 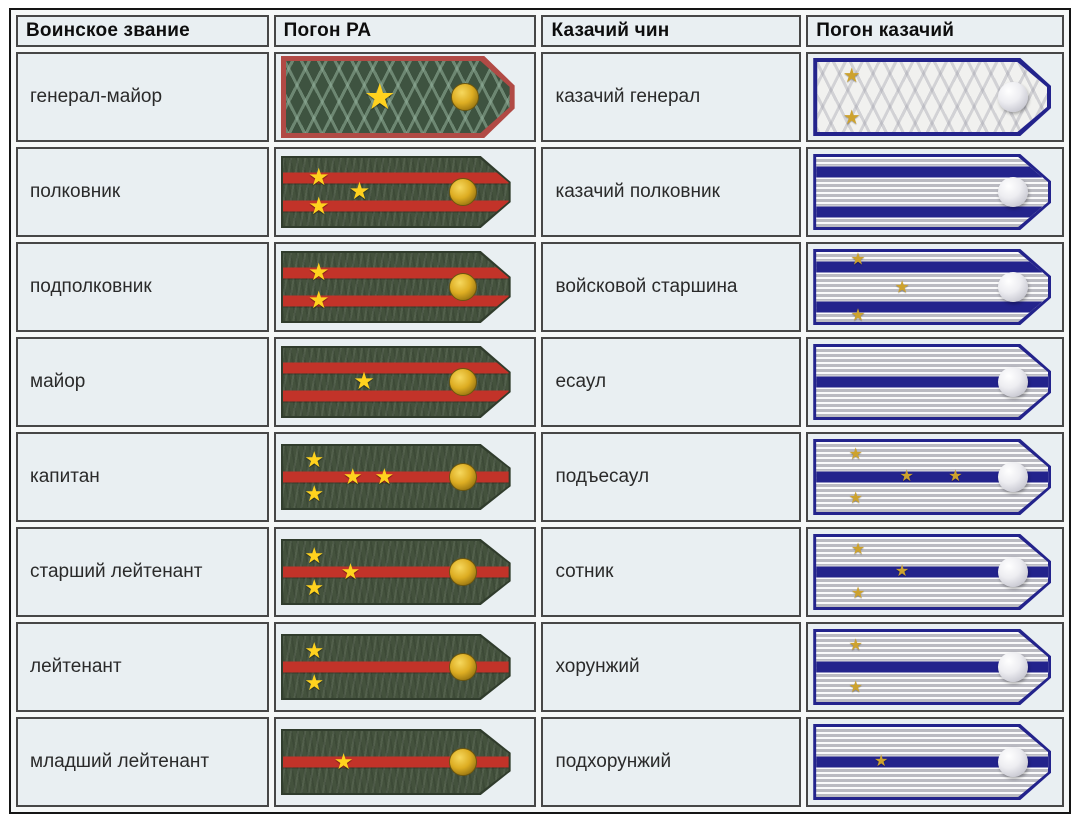 What do you see at coordinates (540, 667) in the screenshot?
I see `table-row: лейтенант ★ ★ хорунжий ★ ★` at bounding box center [540, 667].